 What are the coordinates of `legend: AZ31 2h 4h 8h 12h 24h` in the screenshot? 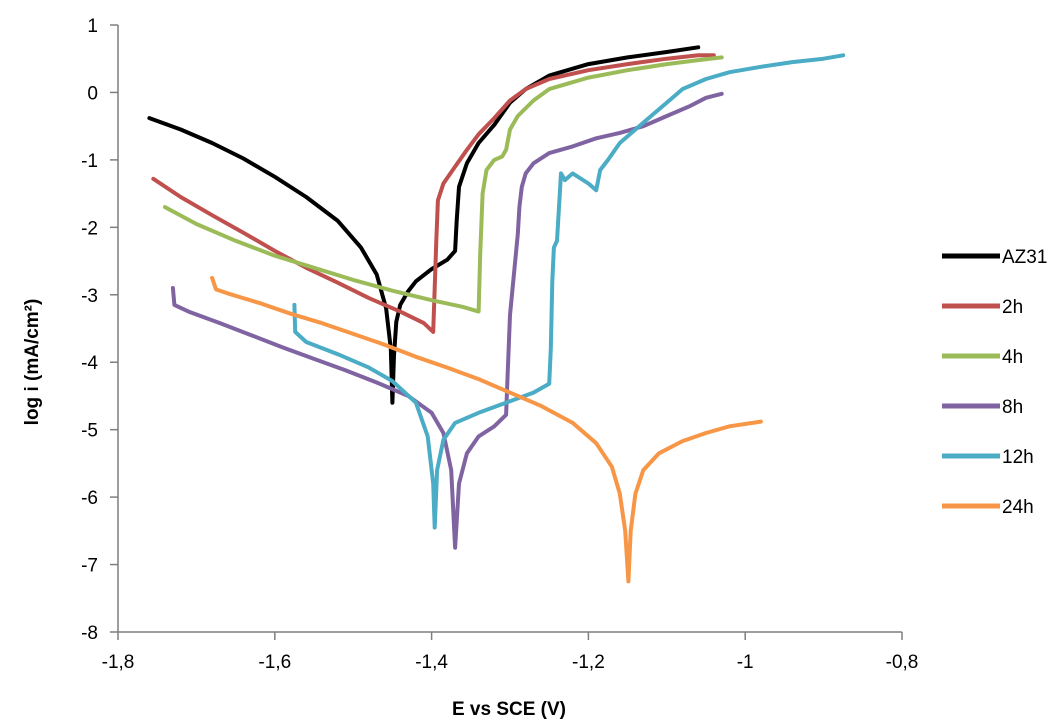 It's located at (994, 382).